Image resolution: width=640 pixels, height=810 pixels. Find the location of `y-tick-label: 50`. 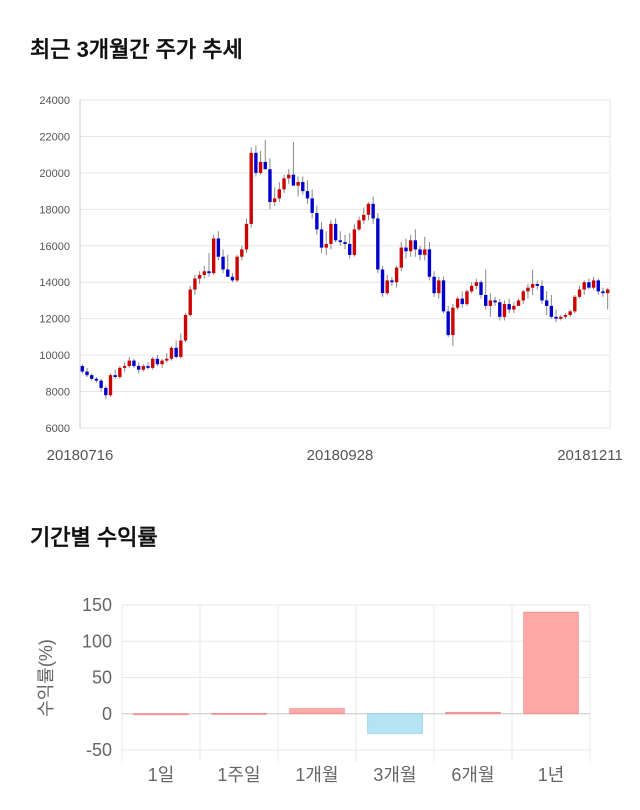

y-tick-label: 50 is located at coordinates (102, 678).